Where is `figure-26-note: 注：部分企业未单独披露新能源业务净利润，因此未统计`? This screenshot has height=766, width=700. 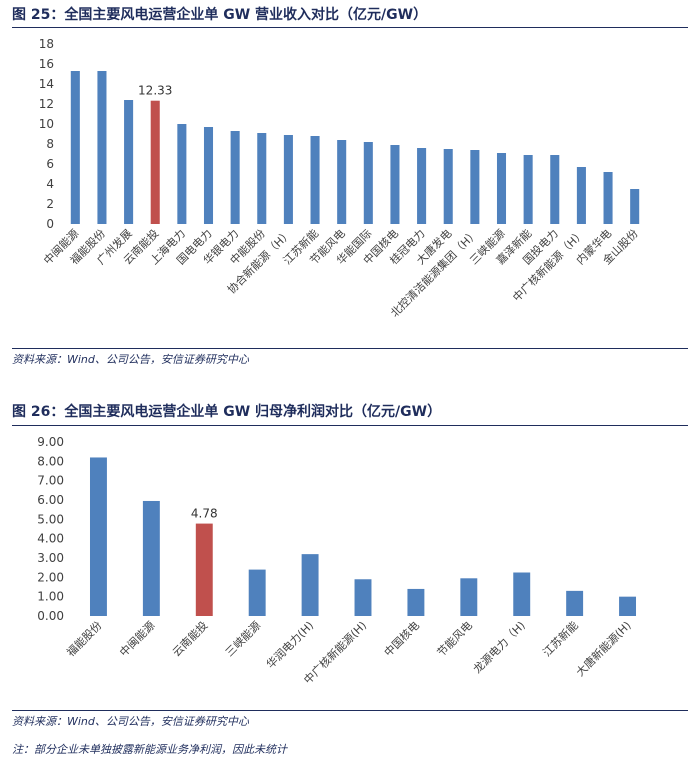
figure-26-note: 注：部分企业未单独披露新能源业务净利润，因此未统计 is located at coordinates (149, 749).